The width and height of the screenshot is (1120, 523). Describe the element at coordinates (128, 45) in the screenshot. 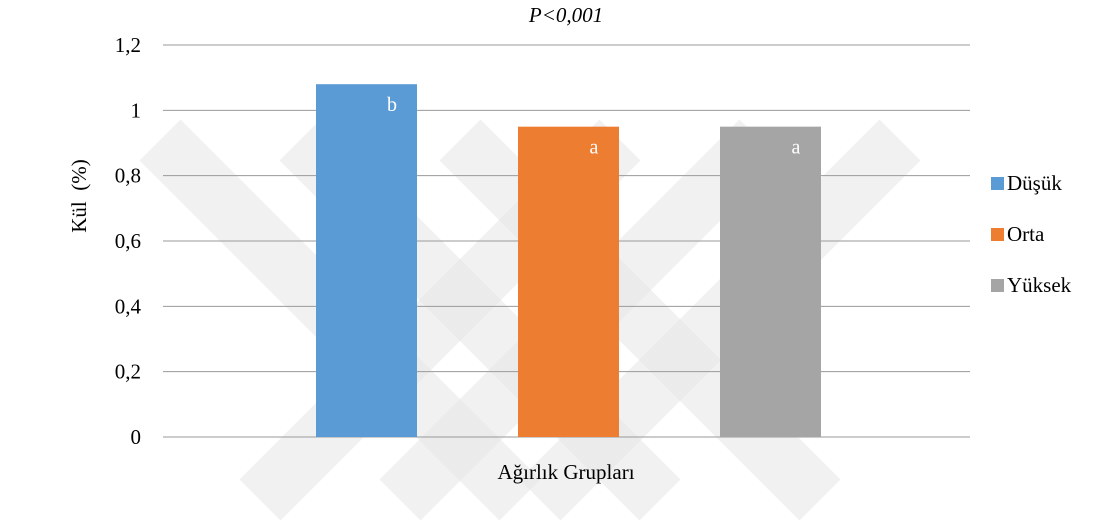

I see `y-tick-label: 1,2` at that location.